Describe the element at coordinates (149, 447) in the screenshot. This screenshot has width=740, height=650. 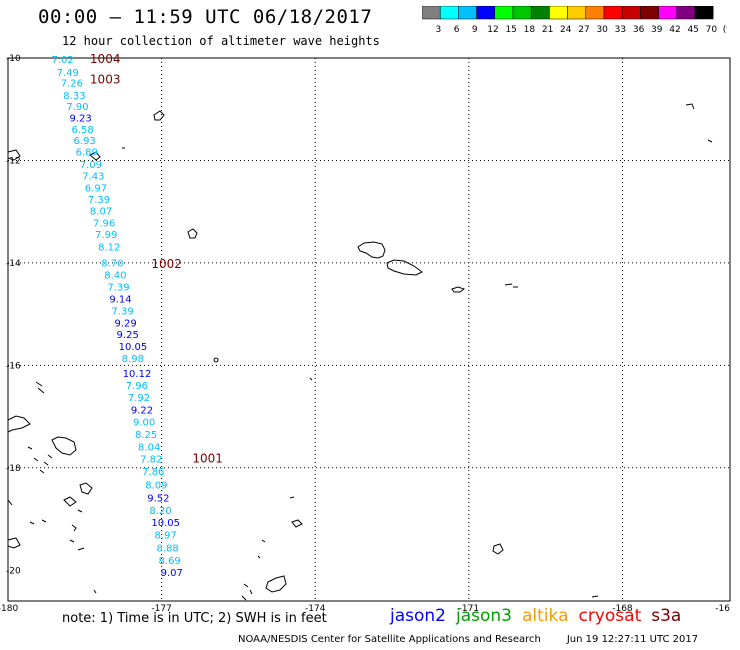
I see `wave-height-value: 8.04` at that location.